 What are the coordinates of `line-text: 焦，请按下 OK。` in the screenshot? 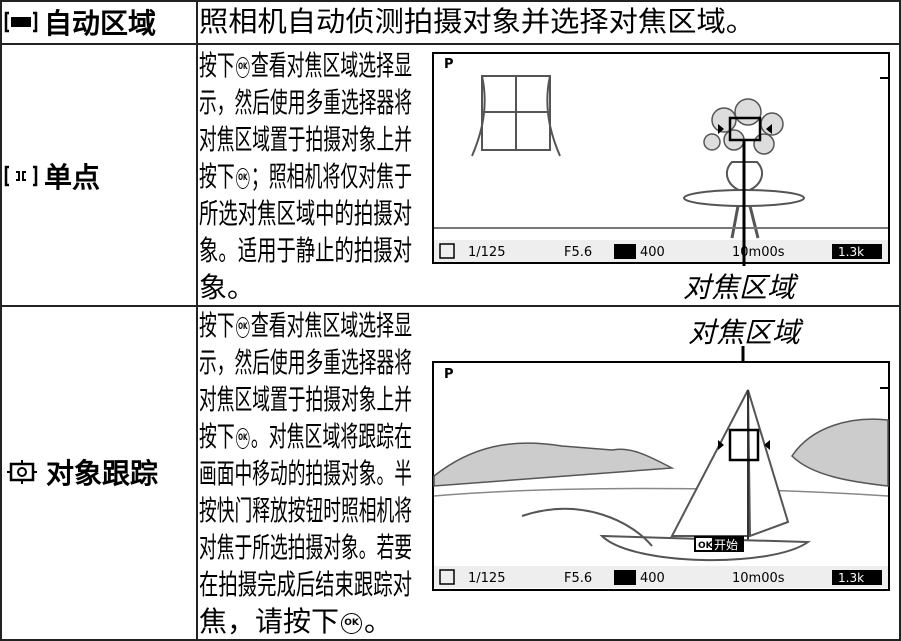 It's located at (295, 621).